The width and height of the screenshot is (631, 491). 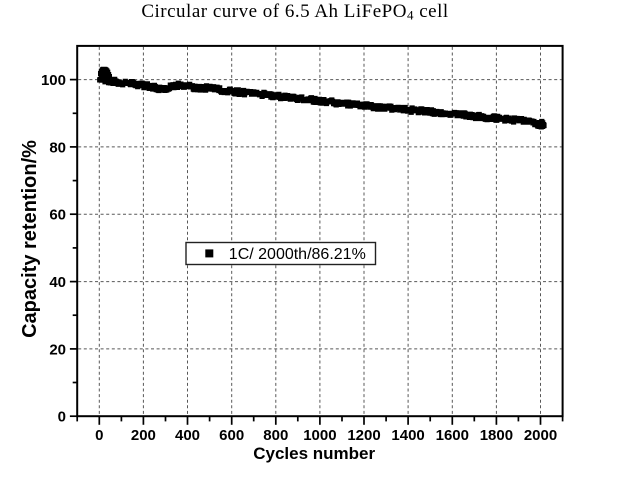 What do you see at coordinates (53, 80) in the screenshot?
I see `svg-text: 100` at bounding box center [53, 80].